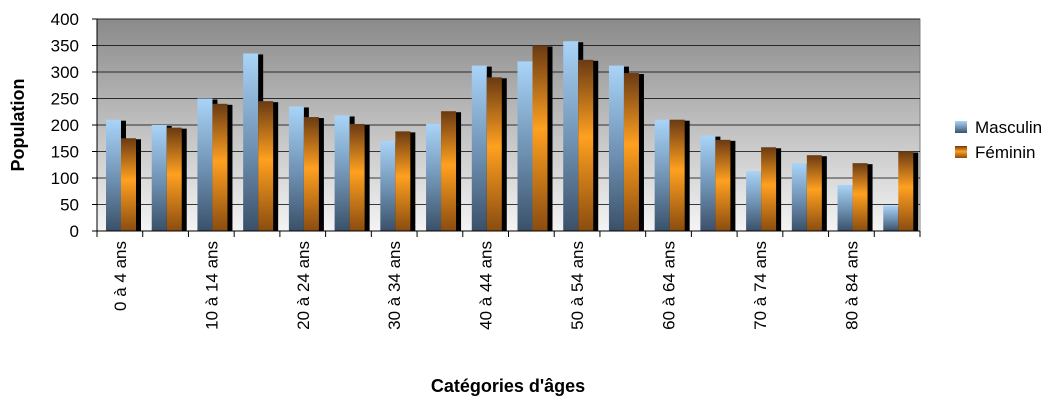  Describe the element at coordinates (961, 152) in the screenshot. I see `legend-swatch-feminin` at that location.